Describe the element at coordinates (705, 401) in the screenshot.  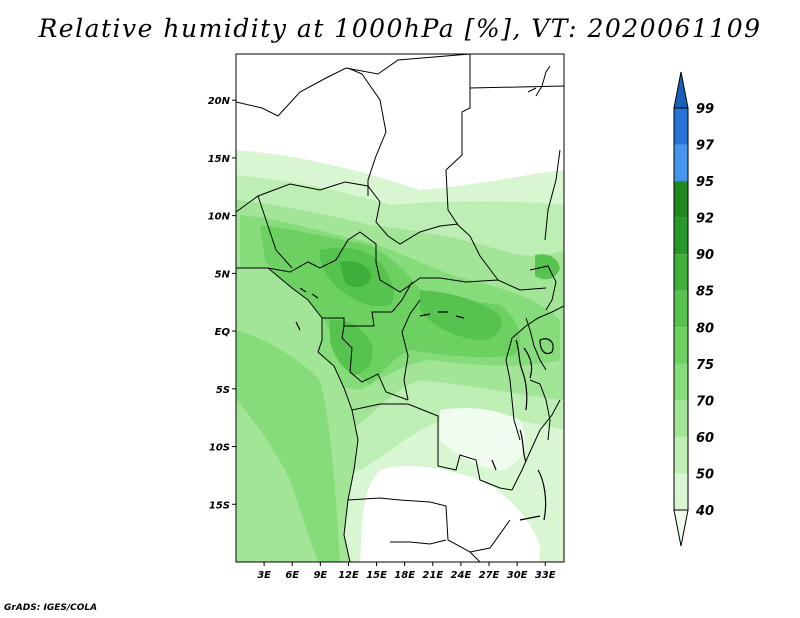
I see `colorbar-label: 70` at that location.